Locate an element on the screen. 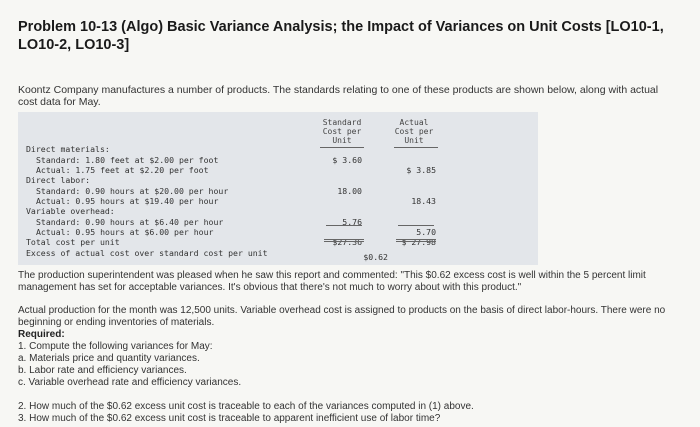 The height and width of the screenshot is (427, 700). table-row-label: Actual: 0.95 hours at $6.00 per hour is located at coordinates (125, 232).